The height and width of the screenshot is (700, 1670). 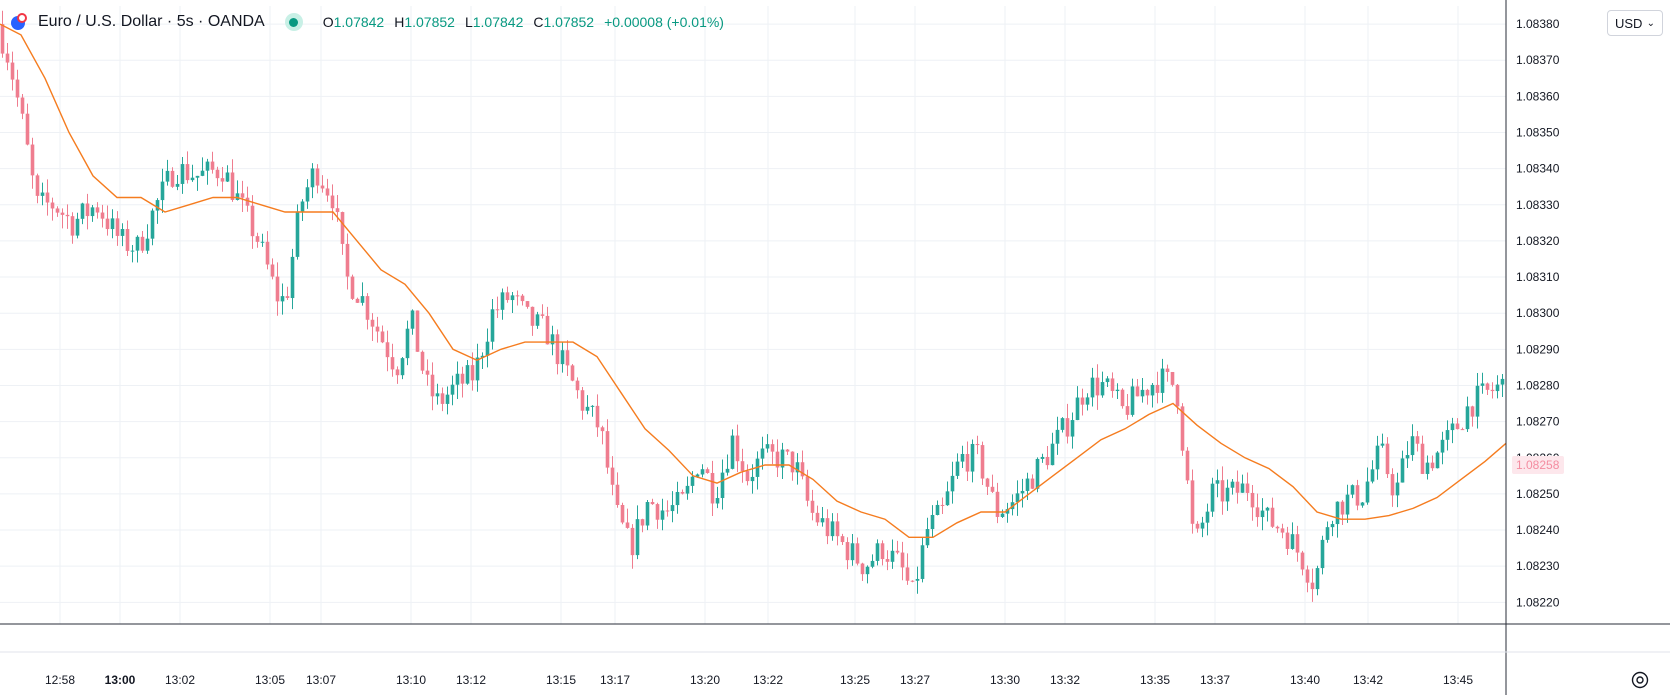 What do you see at coordinates (120, 680) in the screenshot?
I see `x-tick-label: 13:00` at bounding box center [120, 680].